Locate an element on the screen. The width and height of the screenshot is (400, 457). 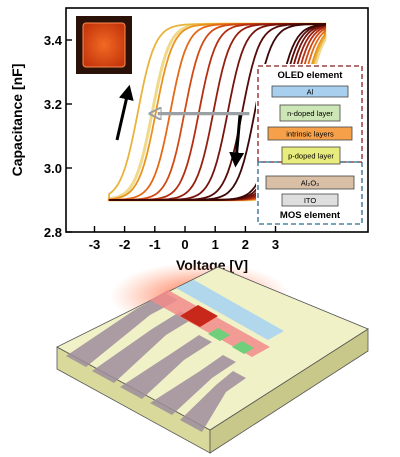
layer-al2o3 is located at coordinates (310, 182).